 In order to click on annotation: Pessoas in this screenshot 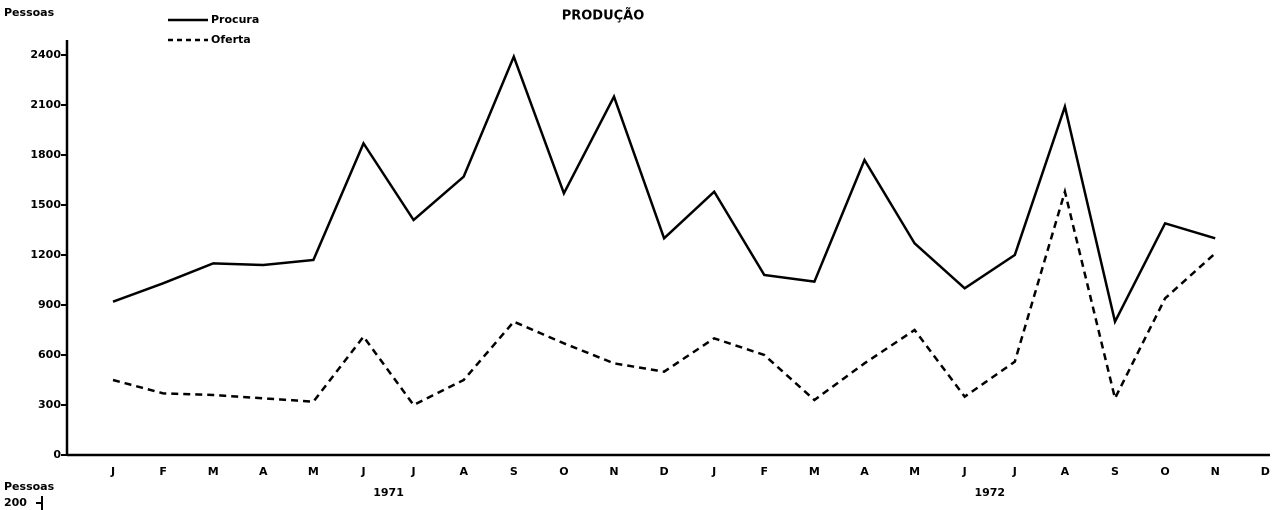, I will do `click(29, 486)`.